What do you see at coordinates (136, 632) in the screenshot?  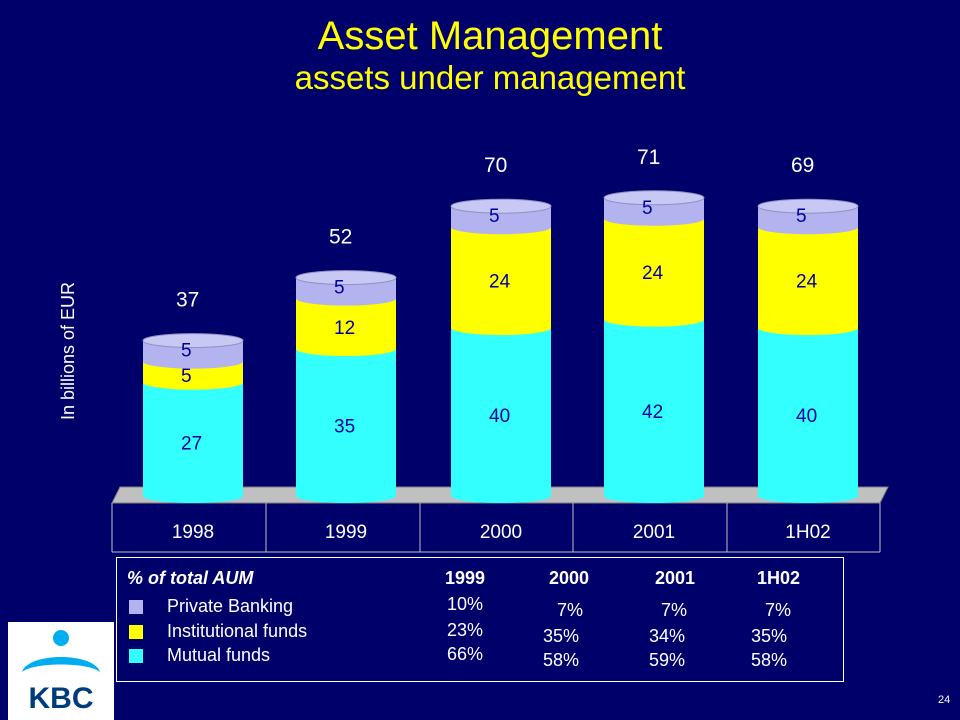 I see `institutional-funds-swatch` at bounding box center [136, 632].